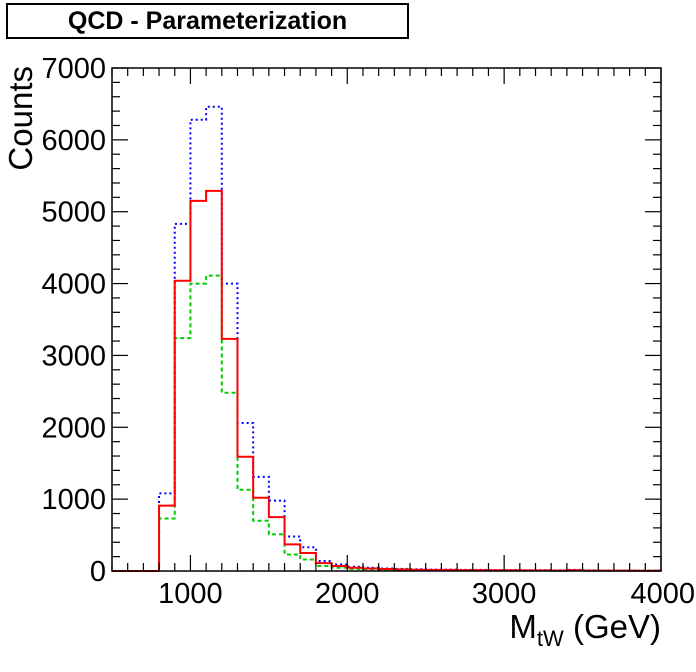 This screenshot has height=672, width=696. What do you see at coordinates (73, 500) in the screenshot?
I see `y-tick-label: 1000` at bounding box center [73, 500].